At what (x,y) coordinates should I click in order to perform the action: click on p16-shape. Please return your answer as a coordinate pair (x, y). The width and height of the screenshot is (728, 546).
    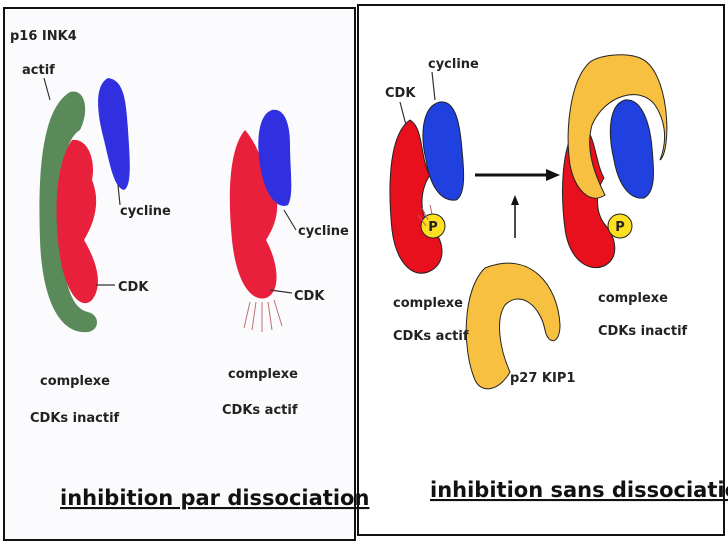
    Looking at the image, I should click on (68, 212).